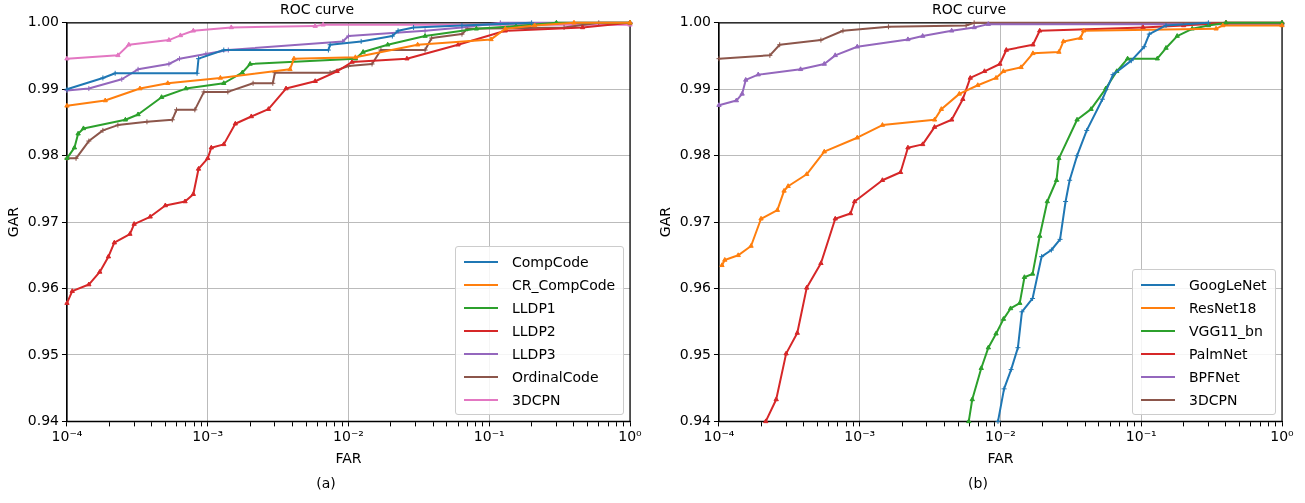  I want to click on text: (b), so click(978, 483).